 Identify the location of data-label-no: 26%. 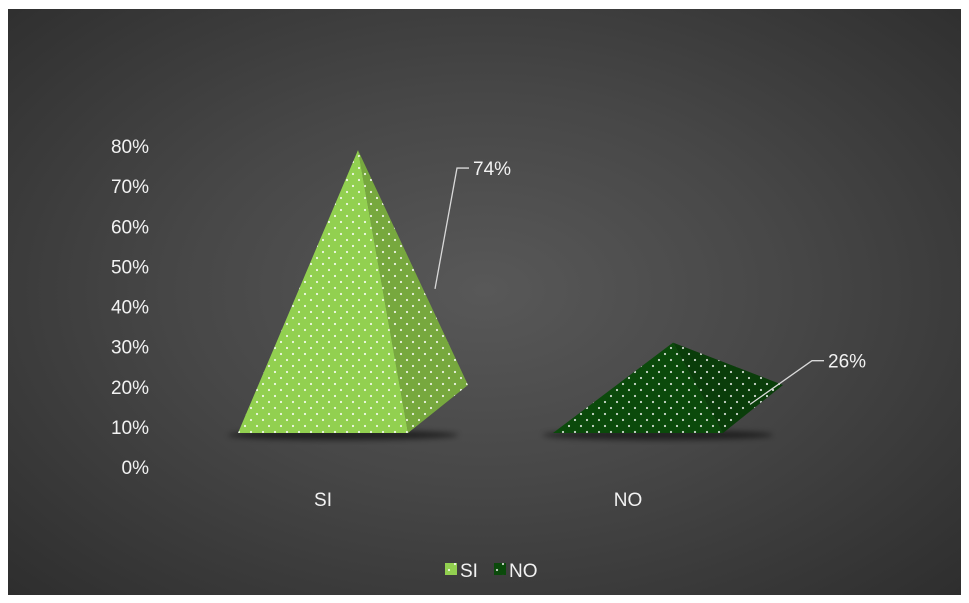
(847, 362).